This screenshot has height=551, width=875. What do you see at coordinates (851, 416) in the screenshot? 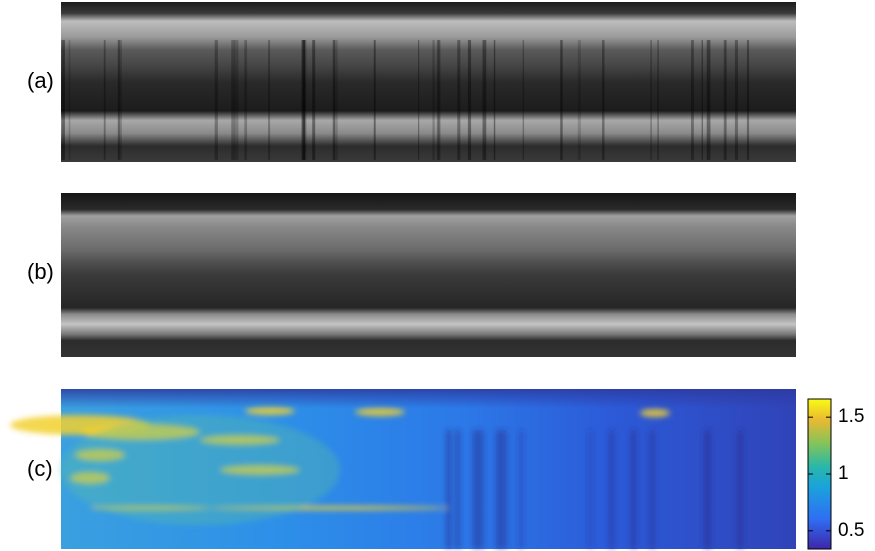
I see `colorbar-tick-label: 1.5` at bounding box center [851, 416].